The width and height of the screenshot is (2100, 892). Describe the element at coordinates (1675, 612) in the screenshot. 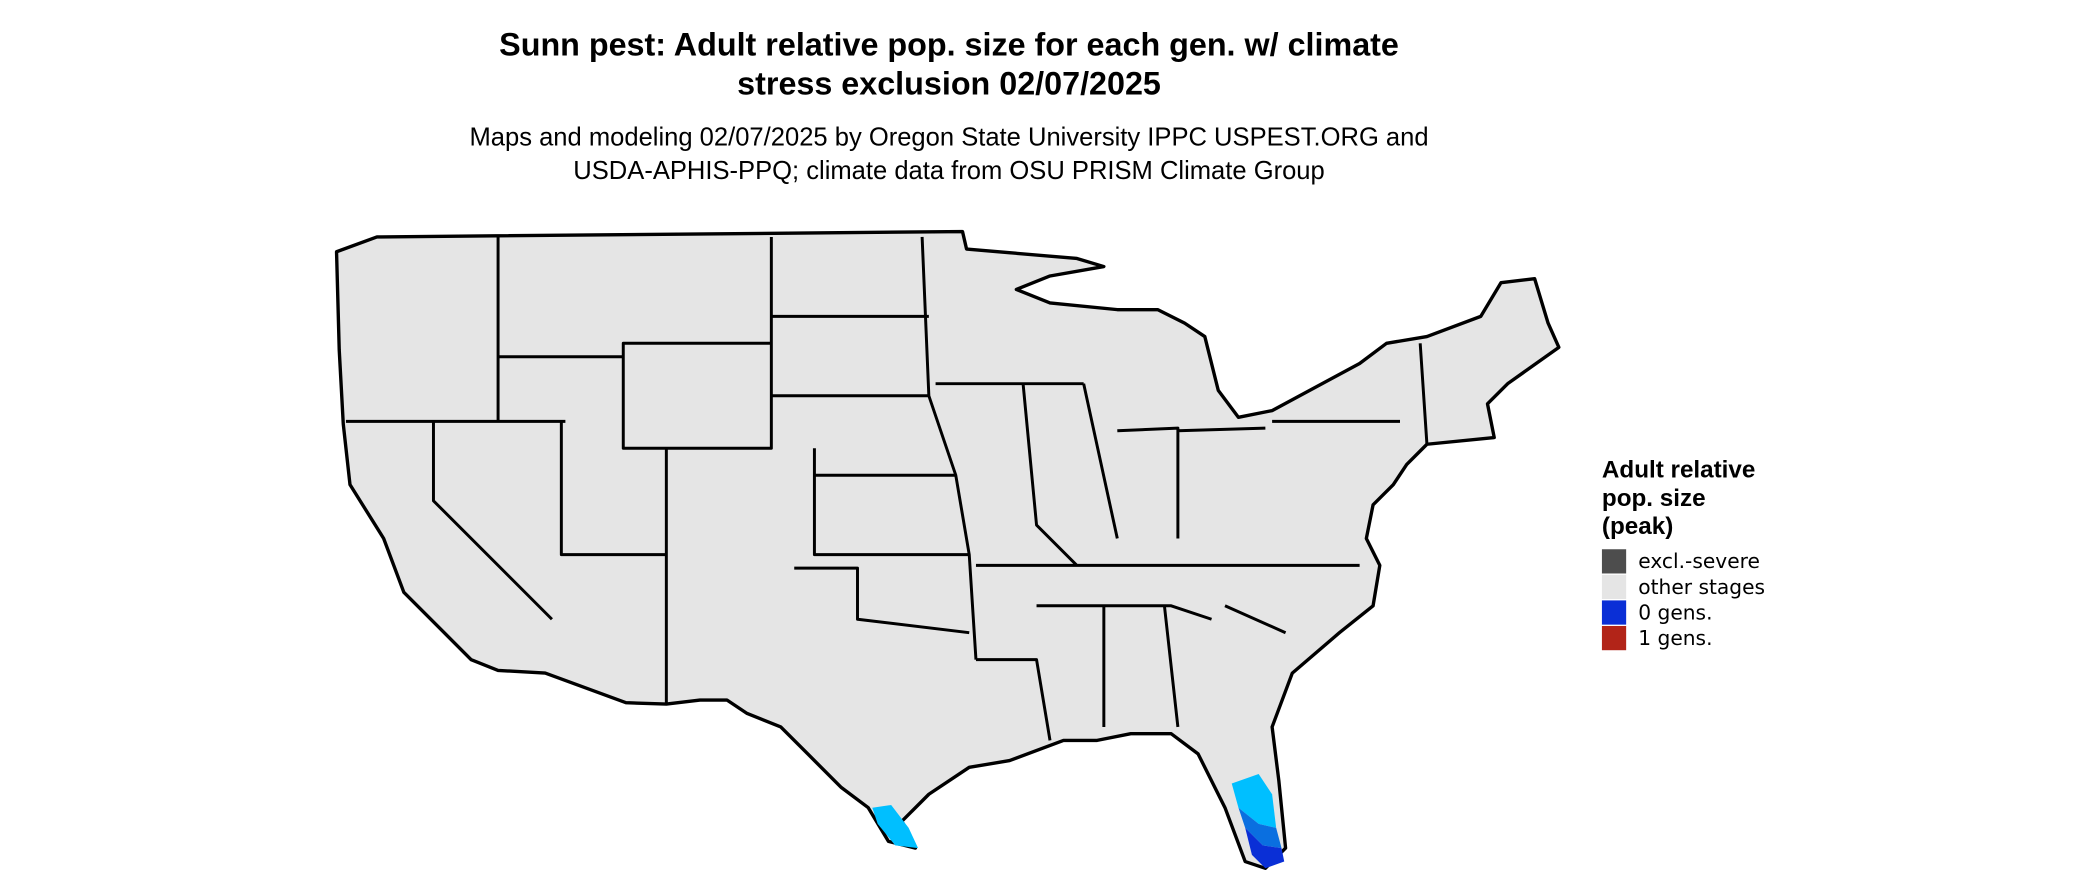

I see `legend-label: 0 gens.` at that location.